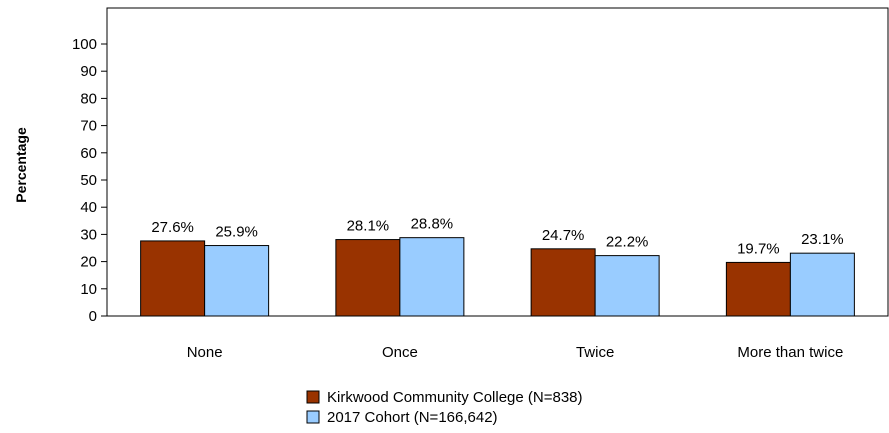 Image resolution: width=889 pixels, height=433 pixels. Describe the element at coordinates (93, 316) in the screenshot. I see `y-tick-label: 0` at that location.